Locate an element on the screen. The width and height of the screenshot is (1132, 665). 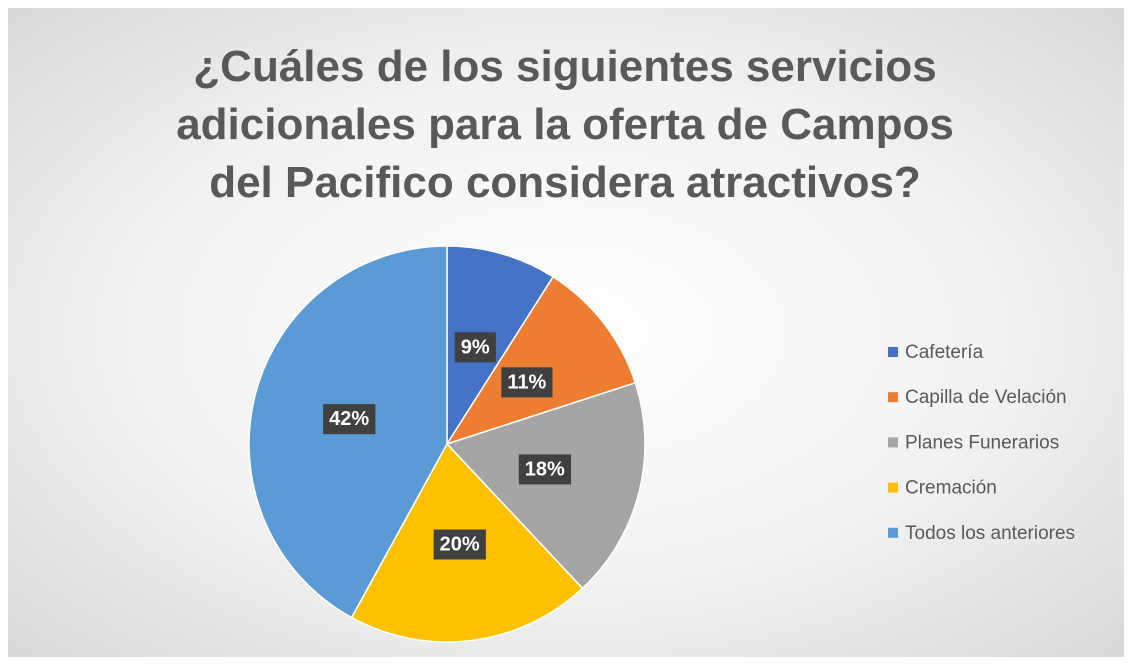
data-label: 20% is located at coordinates (460, 544).